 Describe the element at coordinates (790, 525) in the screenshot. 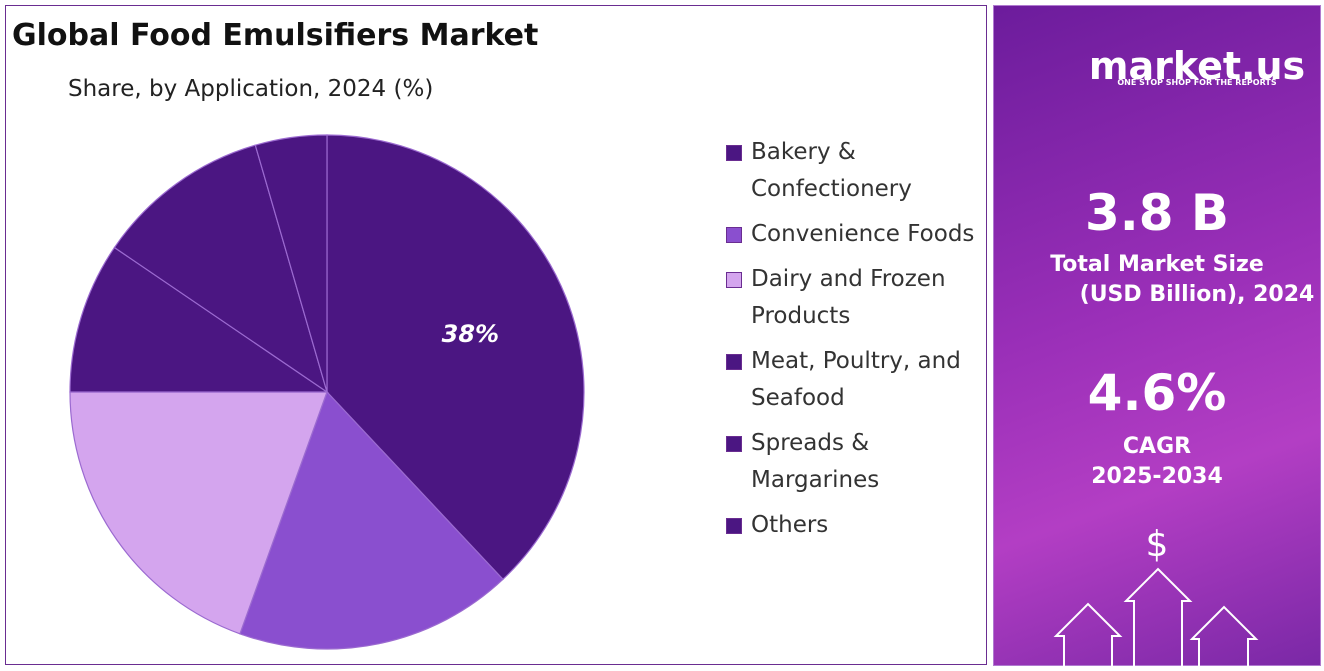

I see `legend-label: Others` at that location.